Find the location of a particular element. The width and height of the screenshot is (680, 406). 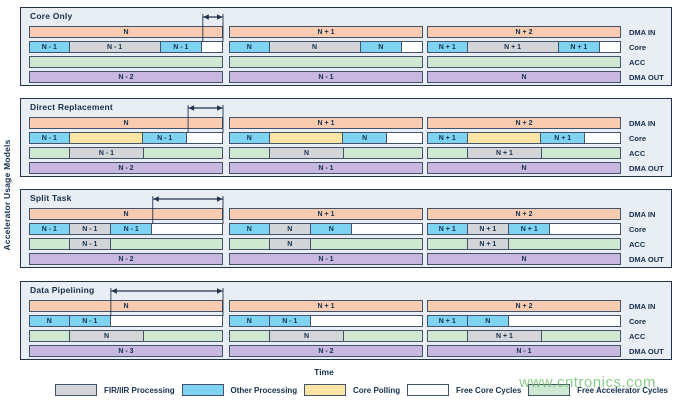

bar-core-group1: N - 1 N - 1 is located at coordinates (126, 138).